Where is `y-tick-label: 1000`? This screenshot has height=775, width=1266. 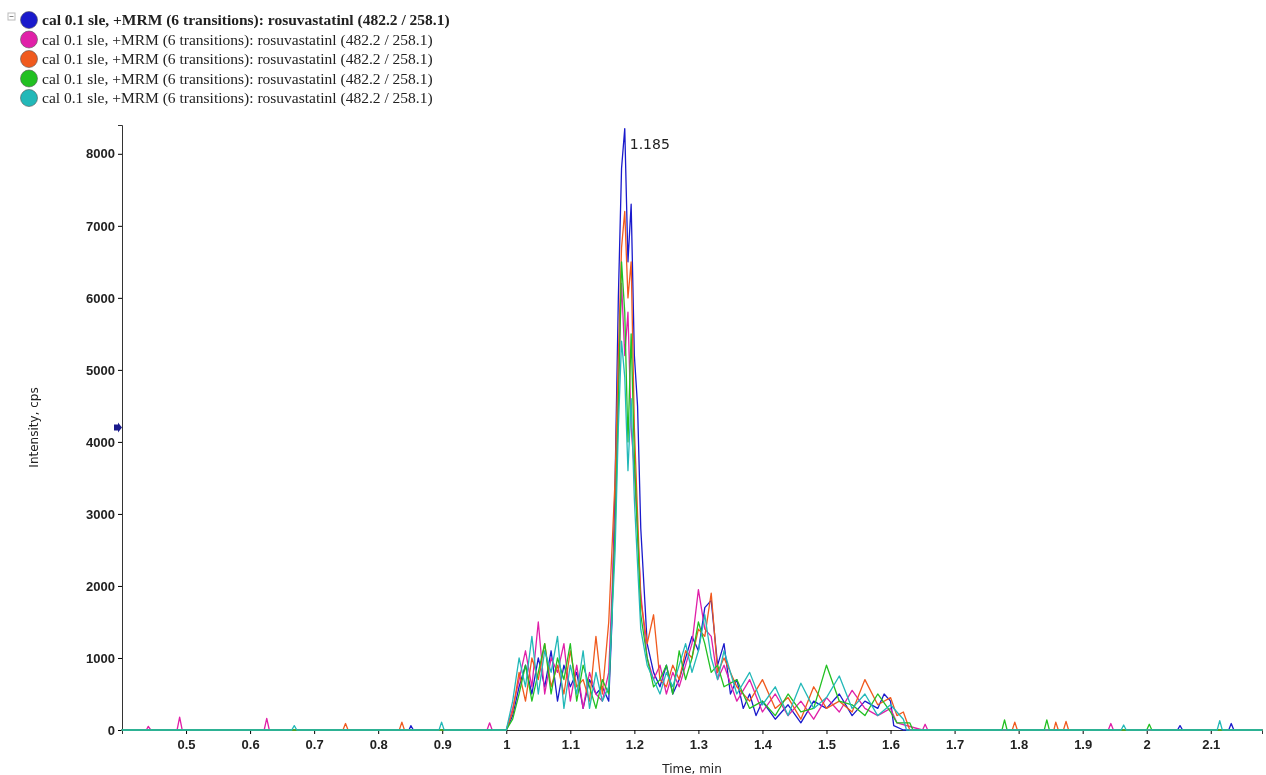
y-tick-label: 1000 is located at coordinates (100, 658).